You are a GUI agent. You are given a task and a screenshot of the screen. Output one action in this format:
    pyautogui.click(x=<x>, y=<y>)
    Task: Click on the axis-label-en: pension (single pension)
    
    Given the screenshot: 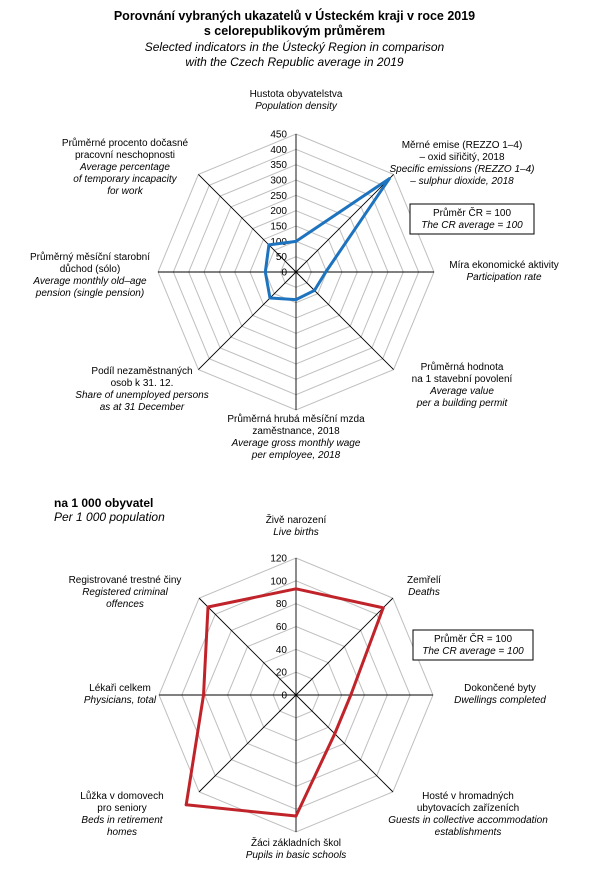 What is the action you would take?
    pyautogui.click(x=89, y=293)
    